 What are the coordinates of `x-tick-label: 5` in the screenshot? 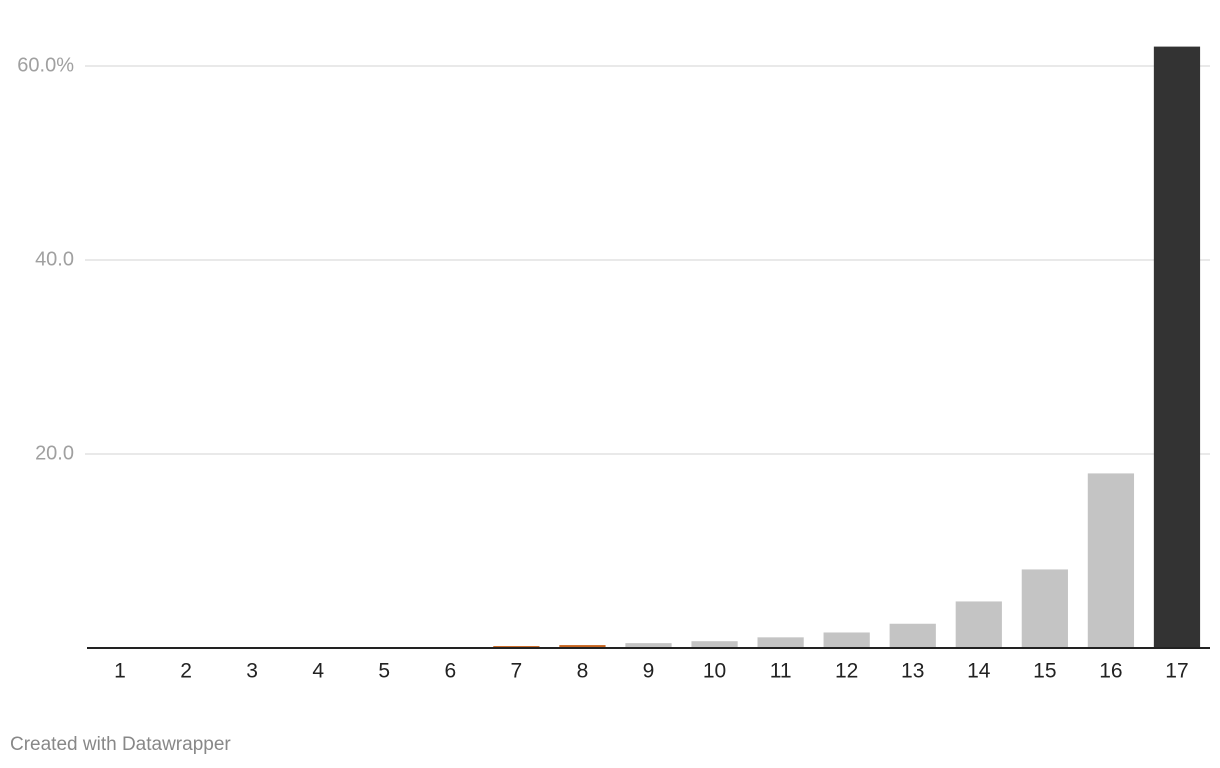 It's located at (384, 671).